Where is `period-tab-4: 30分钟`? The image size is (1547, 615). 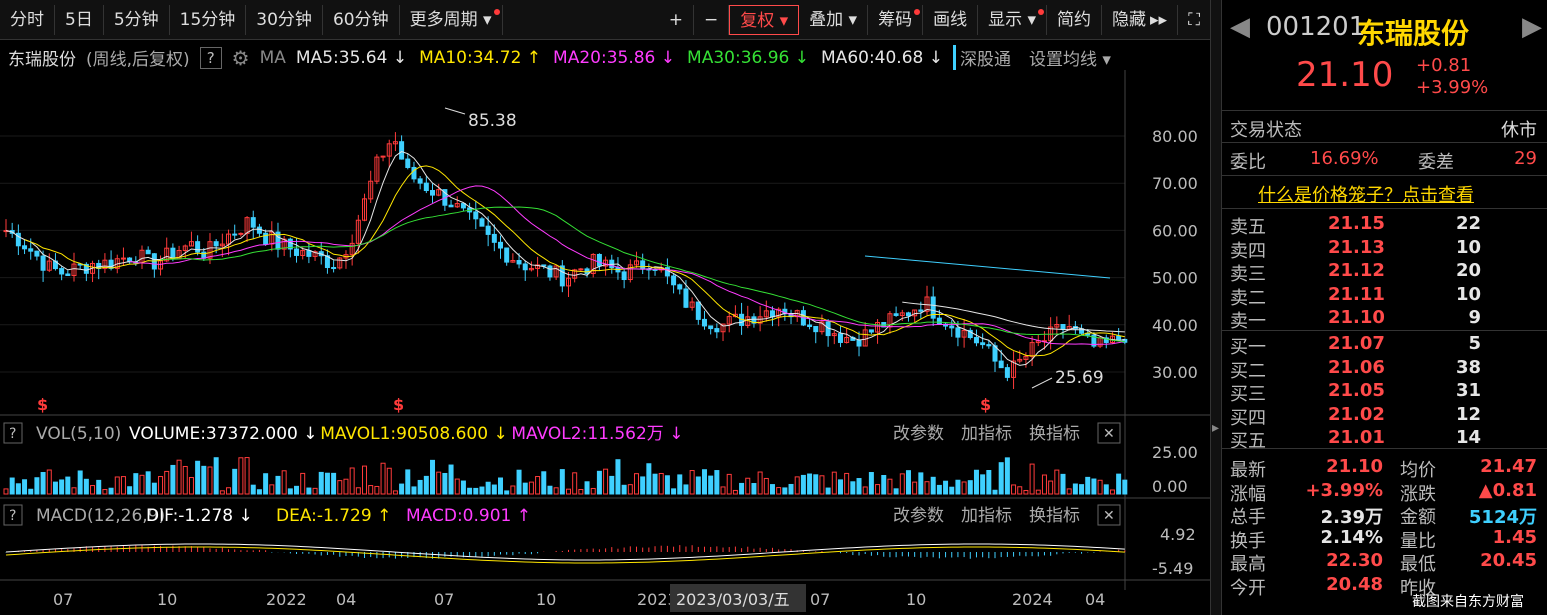
period-tab-4: 30分钟 is located at coordinates (284, 19).